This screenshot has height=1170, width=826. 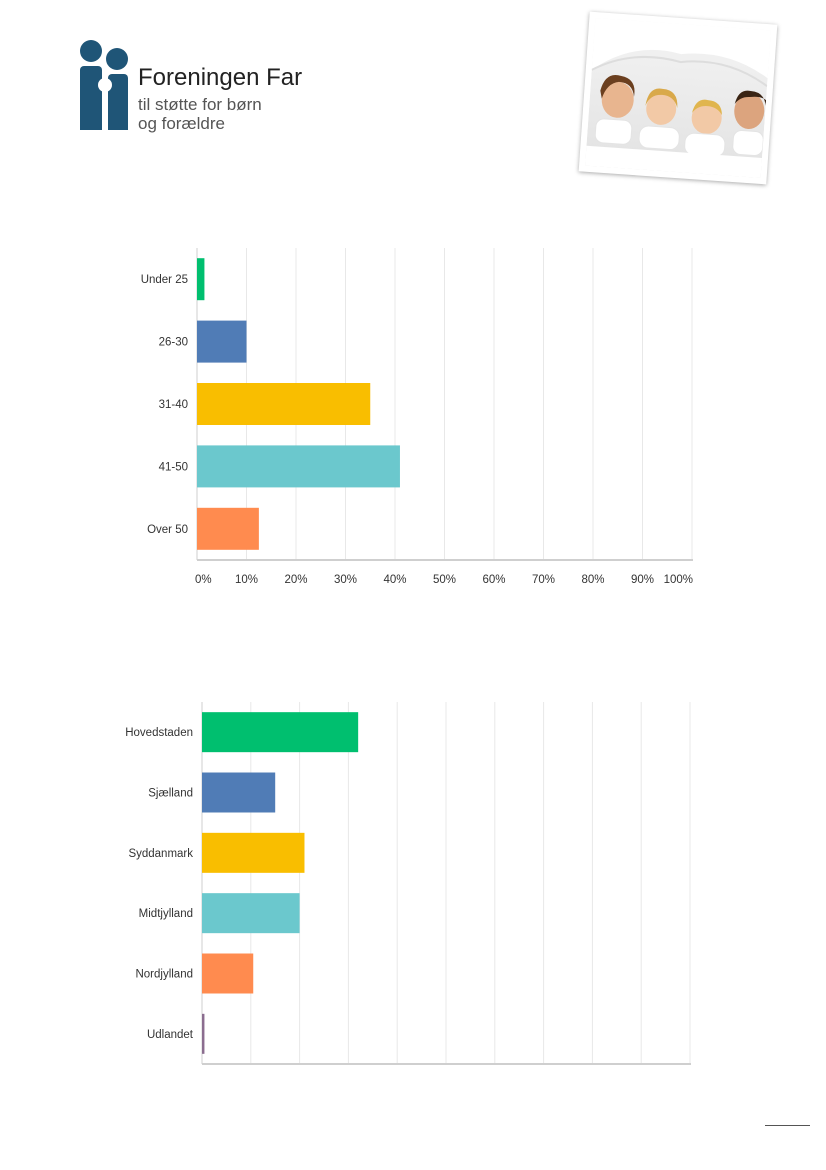 What do you see at coordinates (253, 852) in the screenshot?
I see `region-bar-syddanmark` at bounding box center [253, 852].